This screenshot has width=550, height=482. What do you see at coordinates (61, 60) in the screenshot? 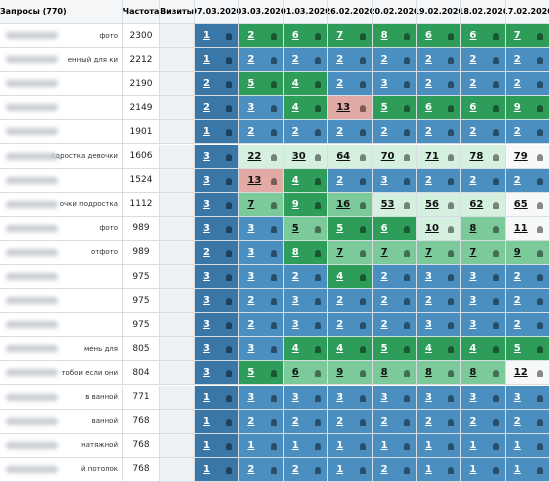
I see `query-cell: енный для ки` at bounding box center [61, 60].